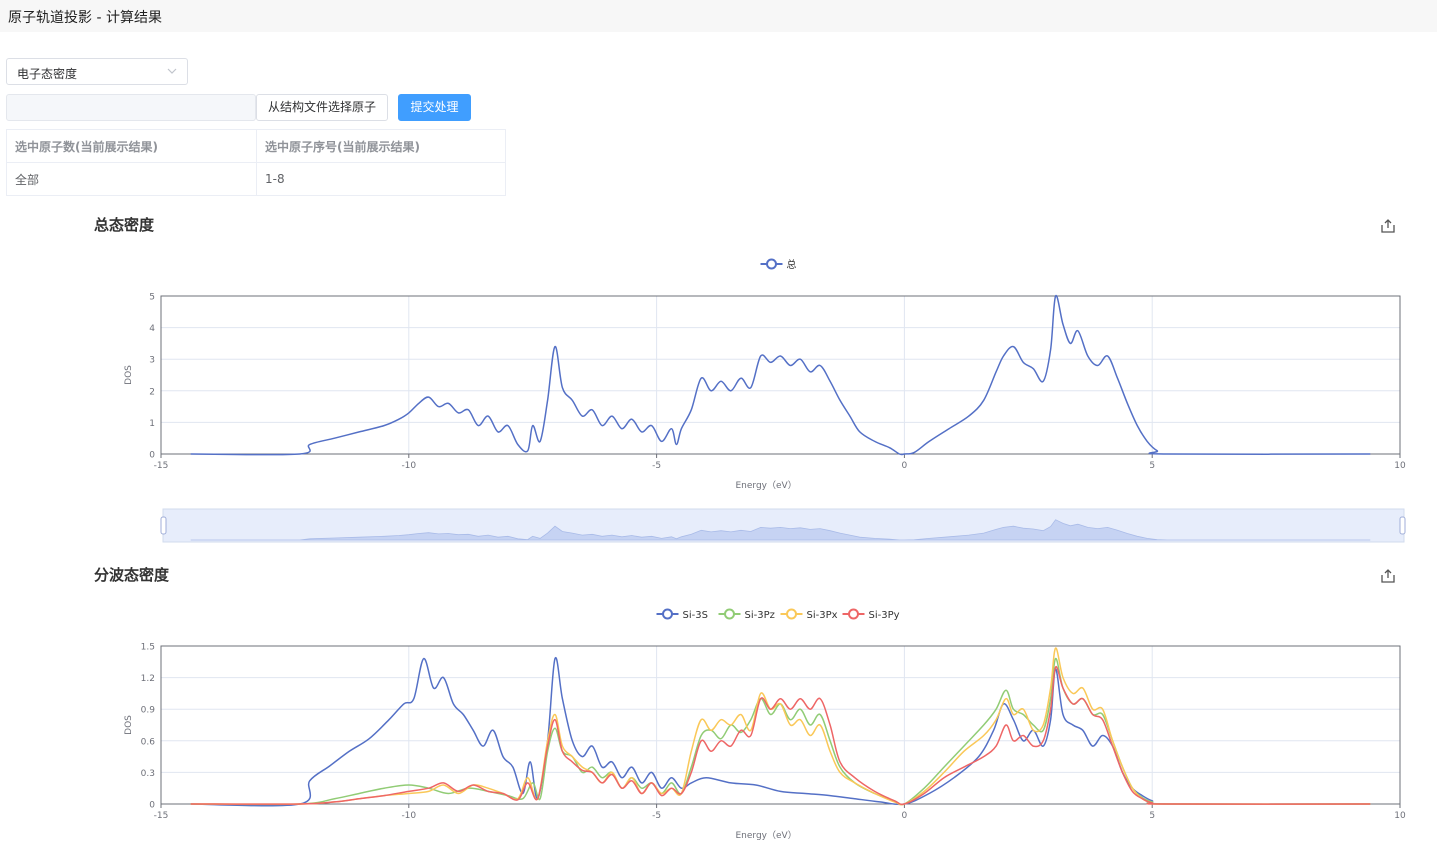 The image size is (1437, 852). I want to click on y-tick-label: 2, so click(152, 392).